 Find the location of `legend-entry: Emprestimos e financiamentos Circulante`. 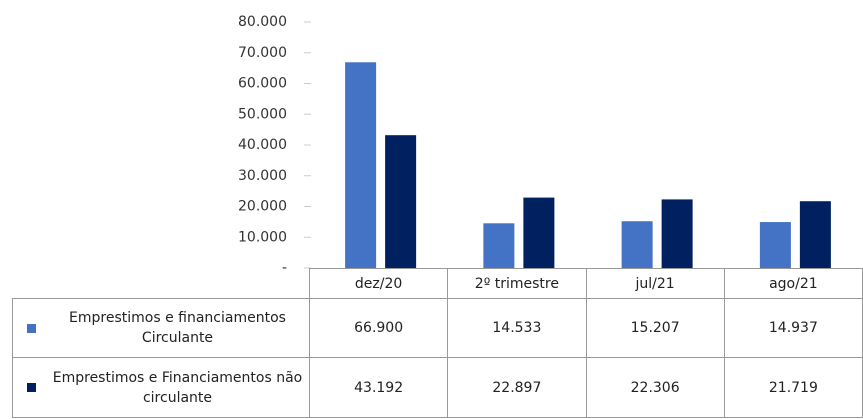

legend-entry: Emprestimos e financiamentos Circulante is located at coordinates (161, 328).